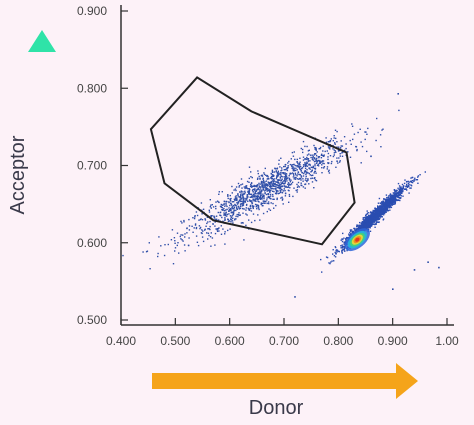  I want to click on y-tick-label: 0.800, so click(92, 88).